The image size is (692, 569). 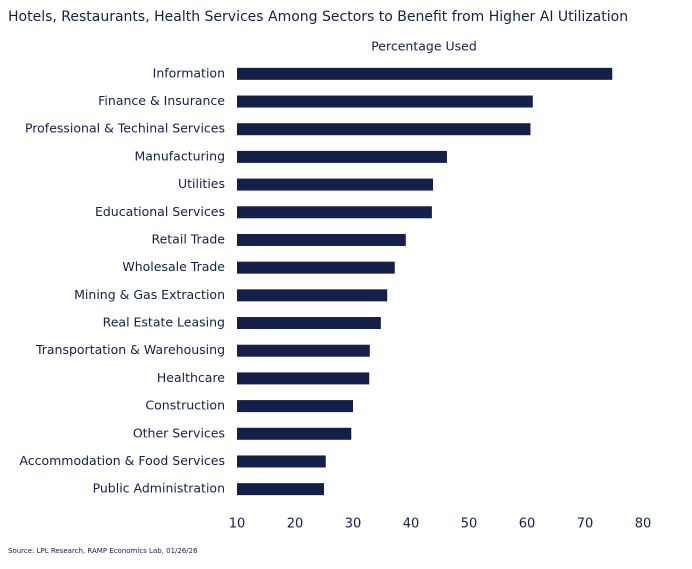 I want to click on y-tick-label: Manufacturing, so click(x=179, y=155).